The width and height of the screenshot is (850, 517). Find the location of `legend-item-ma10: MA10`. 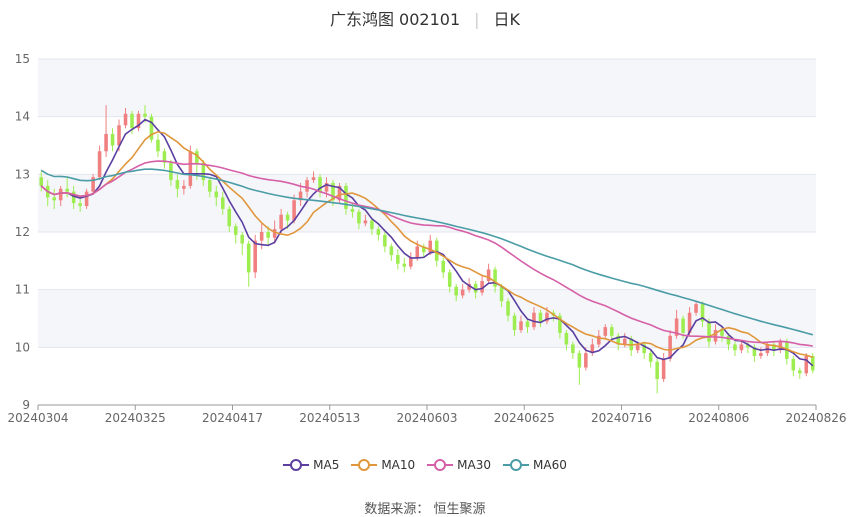

legend-item-ma10: MA10 is located at coordinates (383, 465).